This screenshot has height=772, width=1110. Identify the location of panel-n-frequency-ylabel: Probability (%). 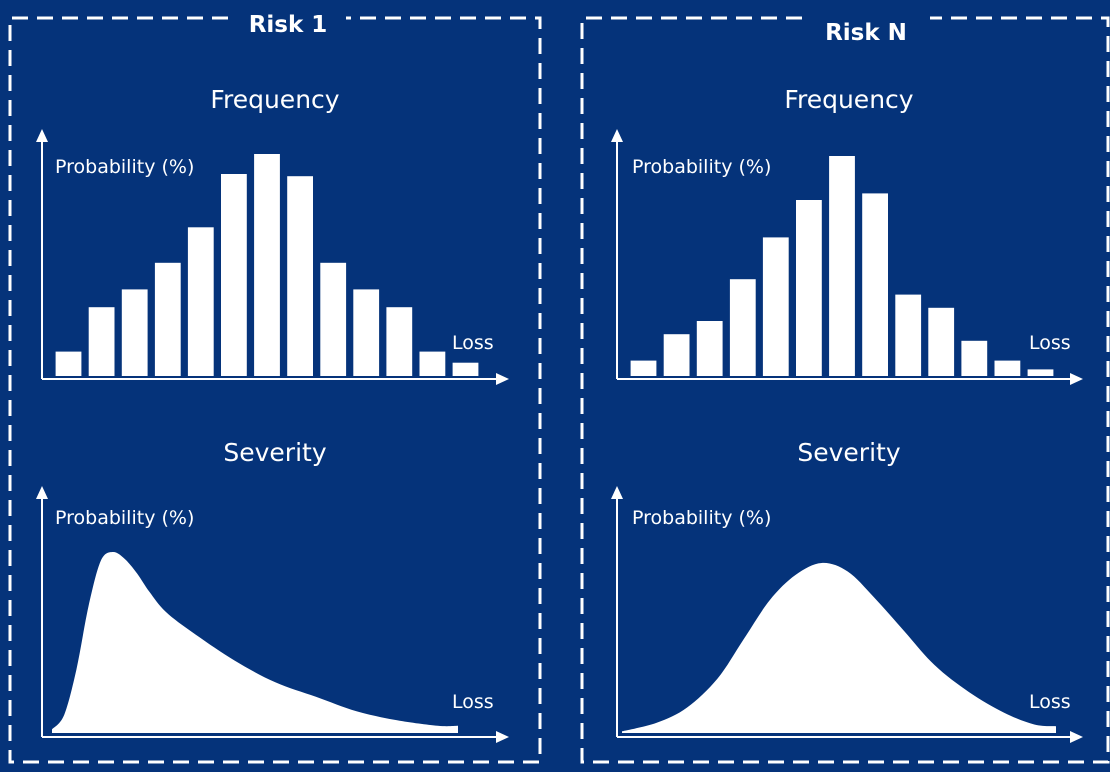
(701, 167).